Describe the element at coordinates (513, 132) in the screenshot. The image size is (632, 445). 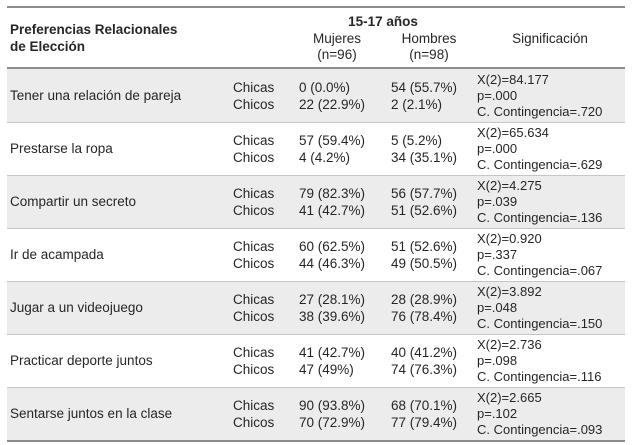
I see `chi-square-value: X(2)=65.634` at that location.